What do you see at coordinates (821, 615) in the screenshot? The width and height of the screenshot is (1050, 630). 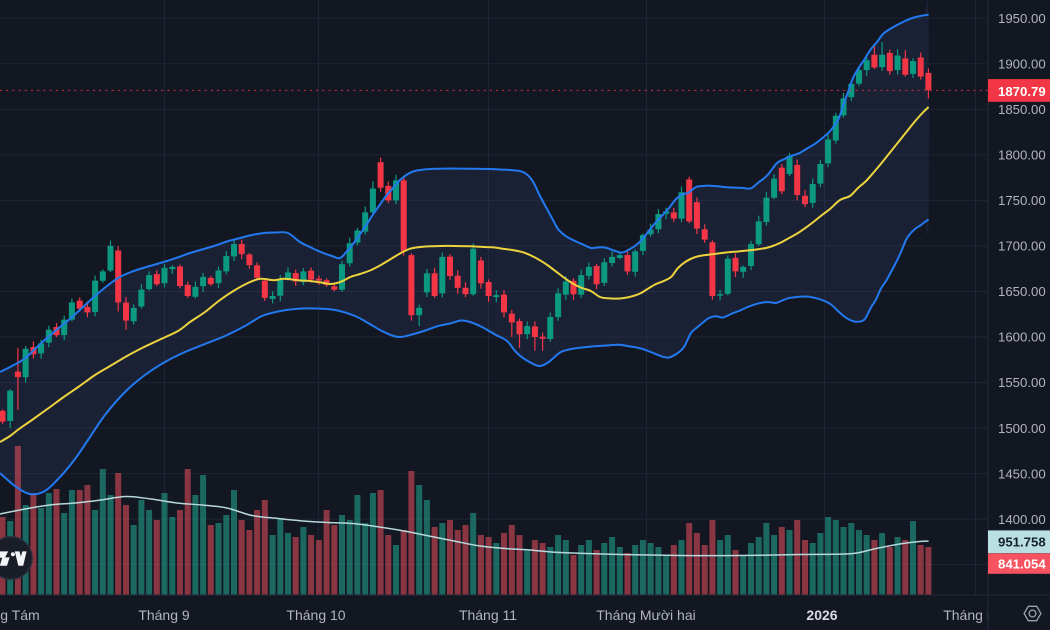 I see `svg-text: 2026` at bounding box center [821, 615].